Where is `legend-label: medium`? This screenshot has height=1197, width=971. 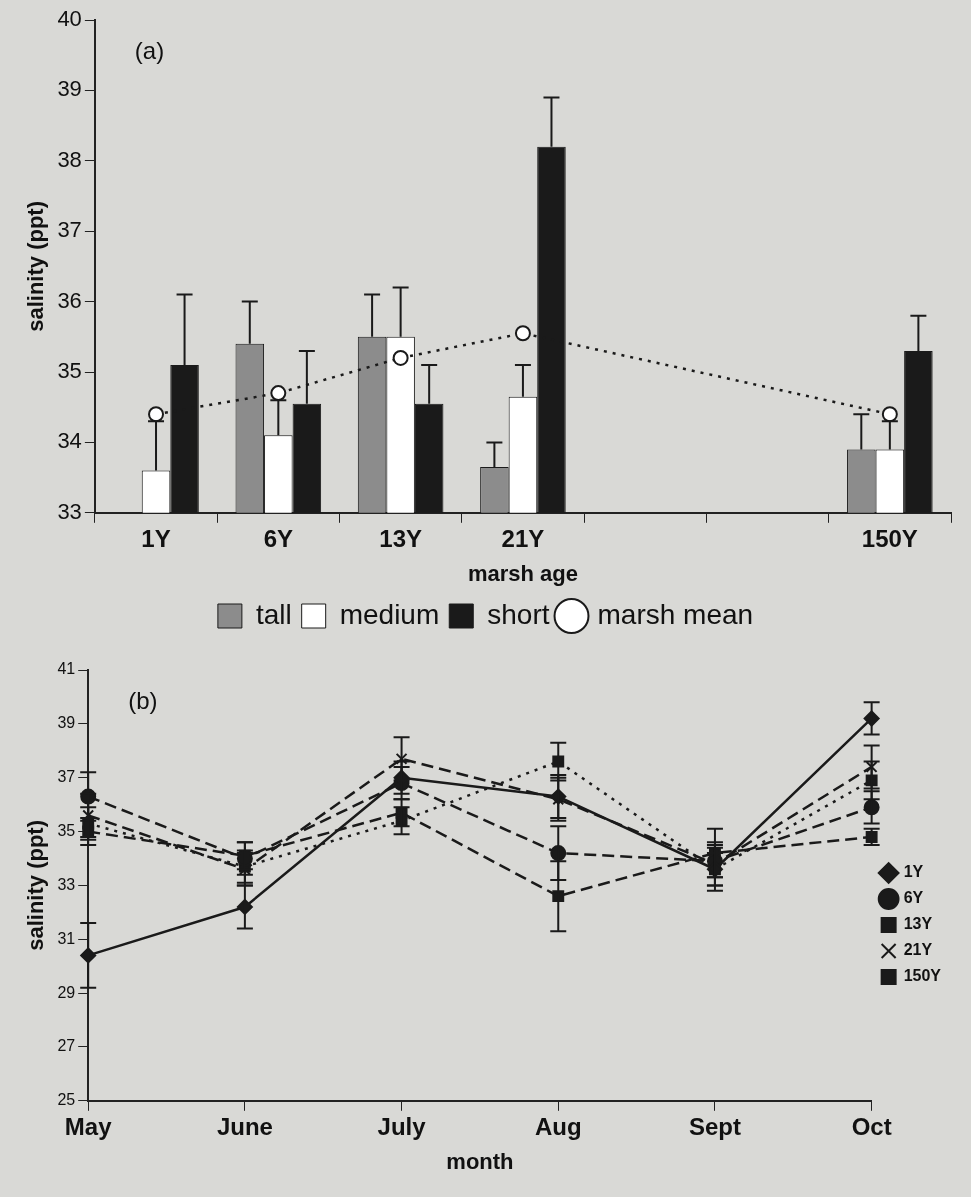 legend-label: medium is located at coordinates (389, 614).